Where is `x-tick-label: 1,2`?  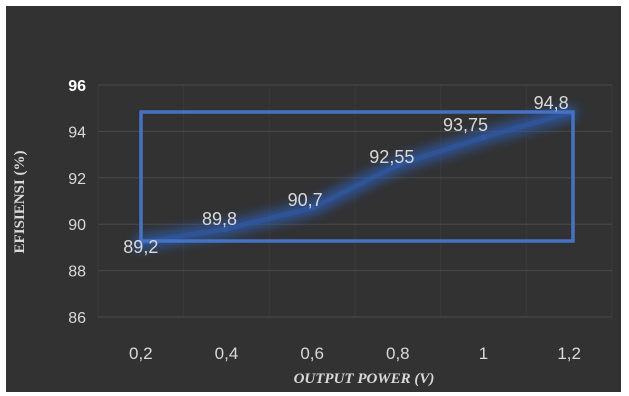
x-tick-label: 1,2 is located at coordinates (569, 353).